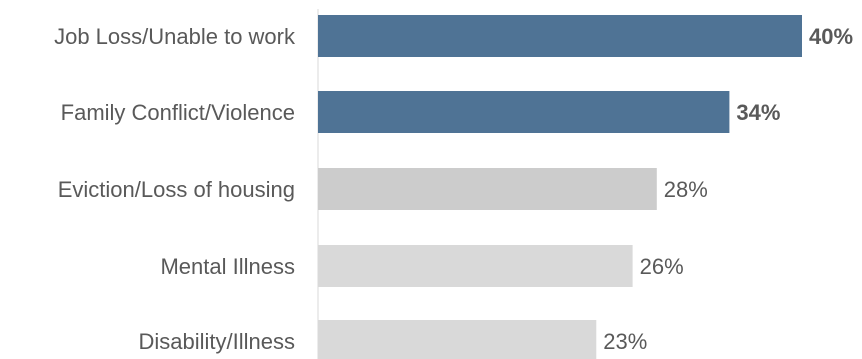  What do you see at coordinates (758, 112) in the screenshot?
I see `value-label-1: 34%` at bounding box center [758, 112].